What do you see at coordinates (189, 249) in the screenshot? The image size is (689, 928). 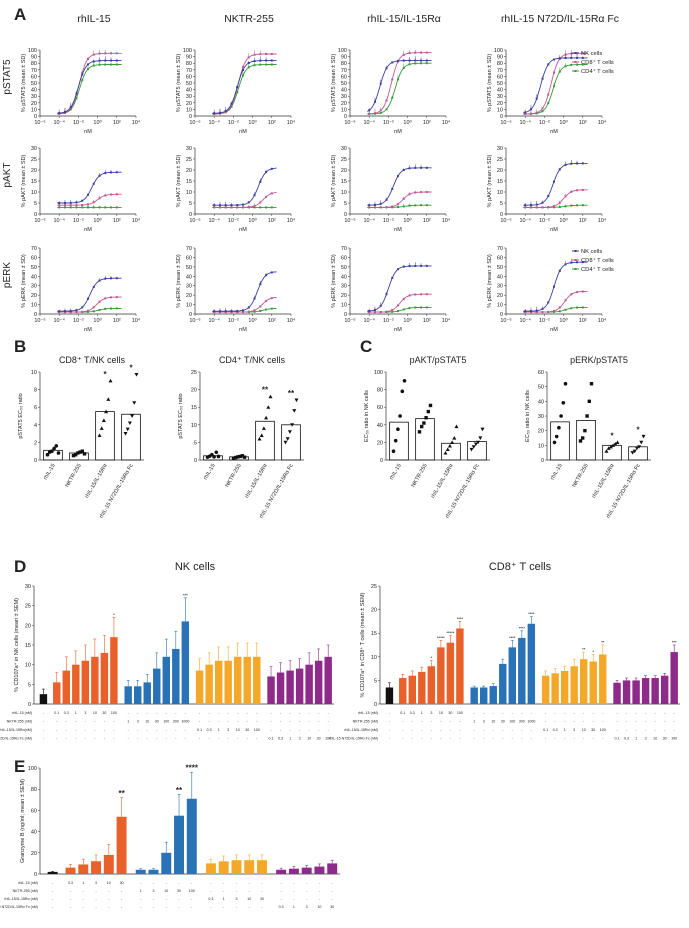 I see `y-tick-label: 70` at bounding box center [189, 249].